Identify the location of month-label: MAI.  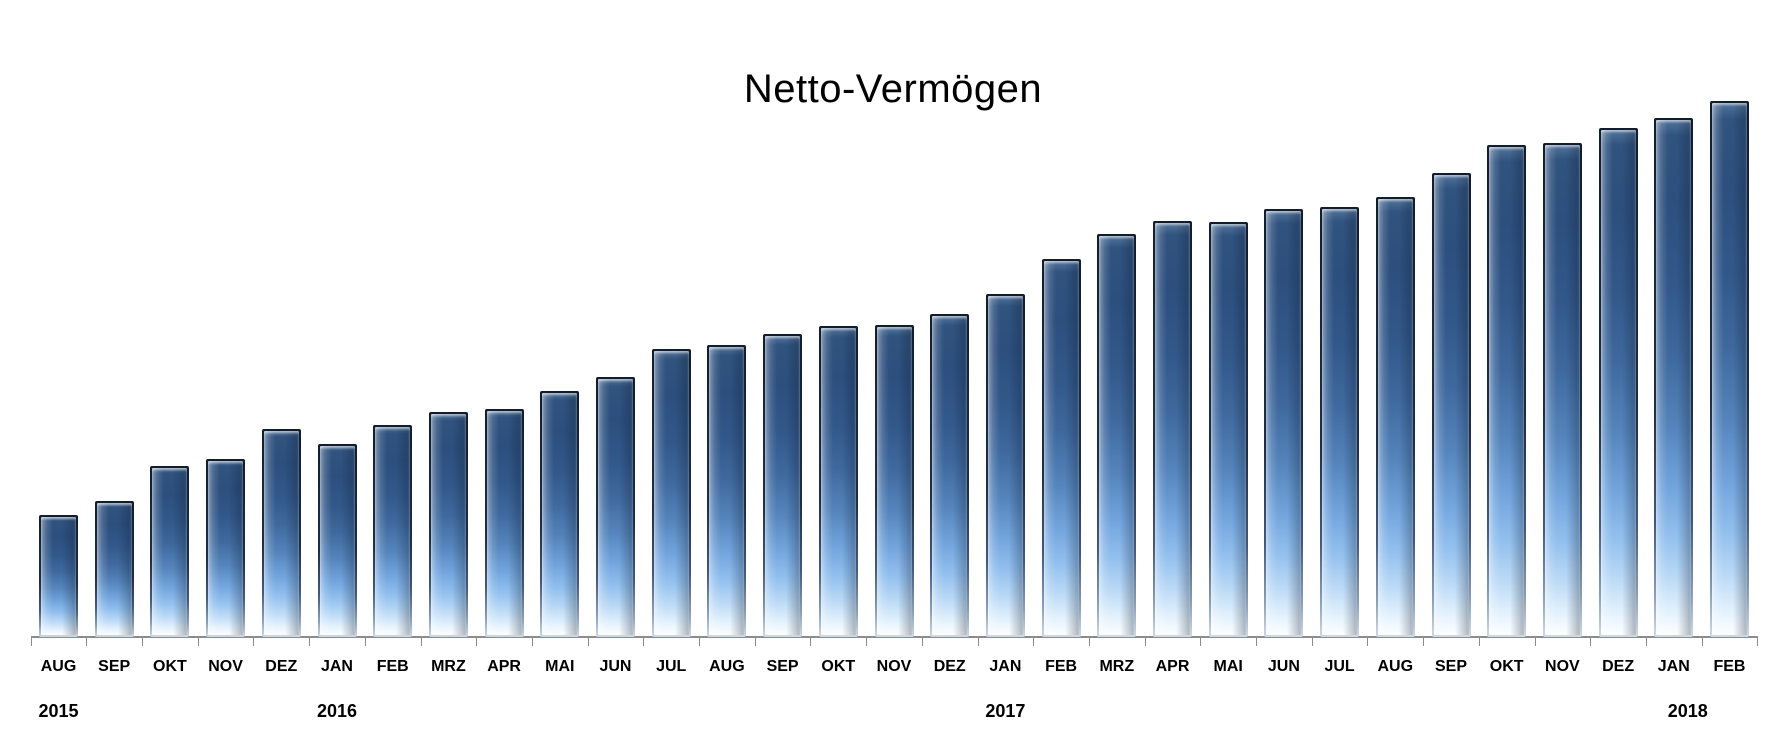
(1228, 666).